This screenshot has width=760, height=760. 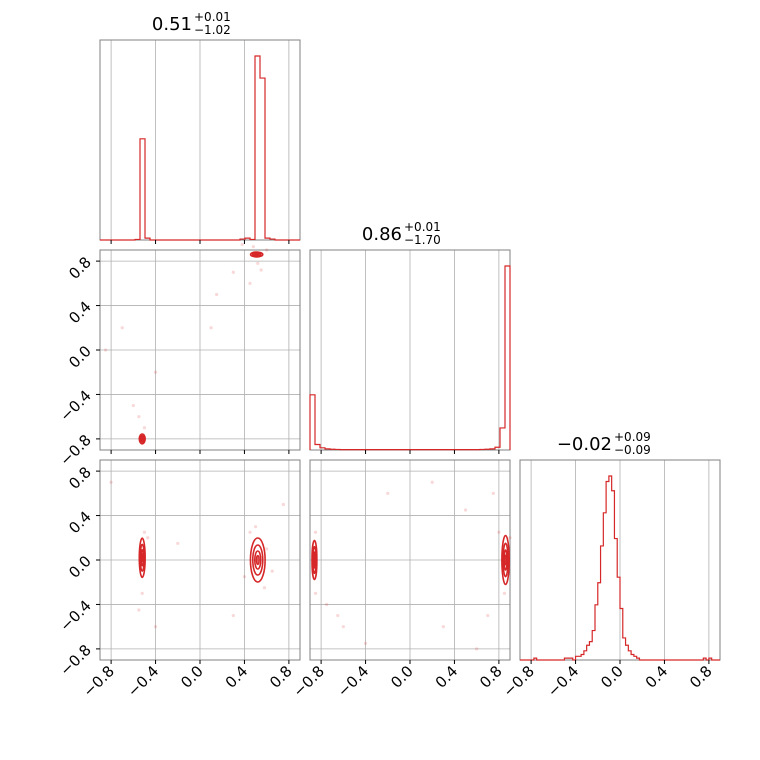 I want to click on panel-title-plus: +0.09, so click(x=632, y=437).